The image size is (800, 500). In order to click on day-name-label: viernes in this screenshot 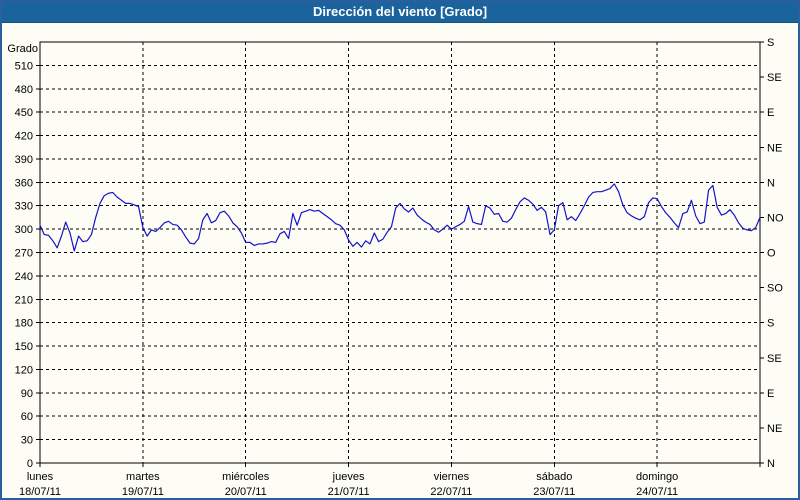, I will do `click(452, 477)`.